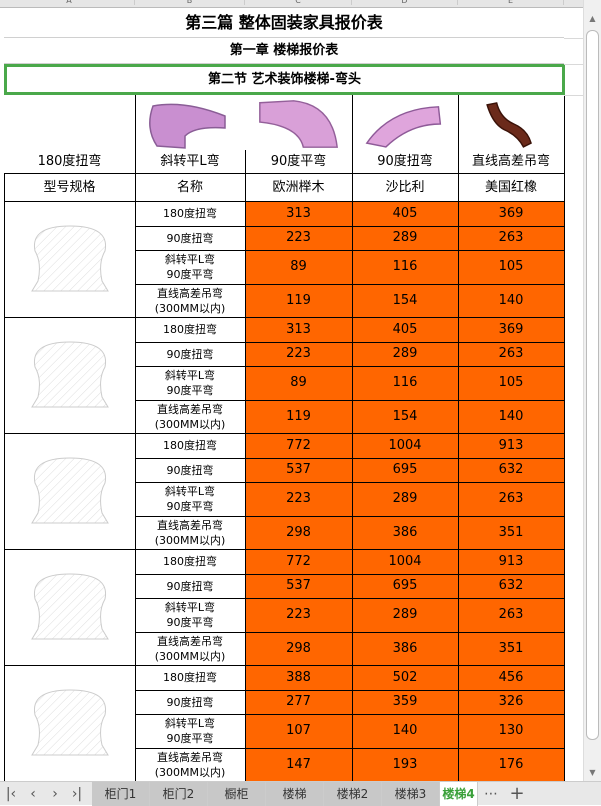 The height and width of the screenshot is (806, 601). Describe the element at coordinates (405, 187) in the screenshot. I see `column-title: 沙比利` at that location.